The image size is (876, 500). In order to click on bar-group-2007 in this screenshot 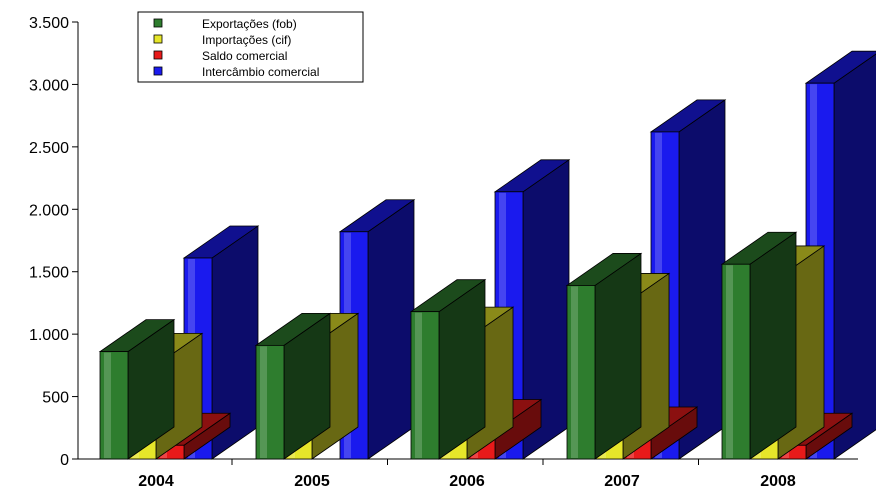, I will do `click(646, 279)`.